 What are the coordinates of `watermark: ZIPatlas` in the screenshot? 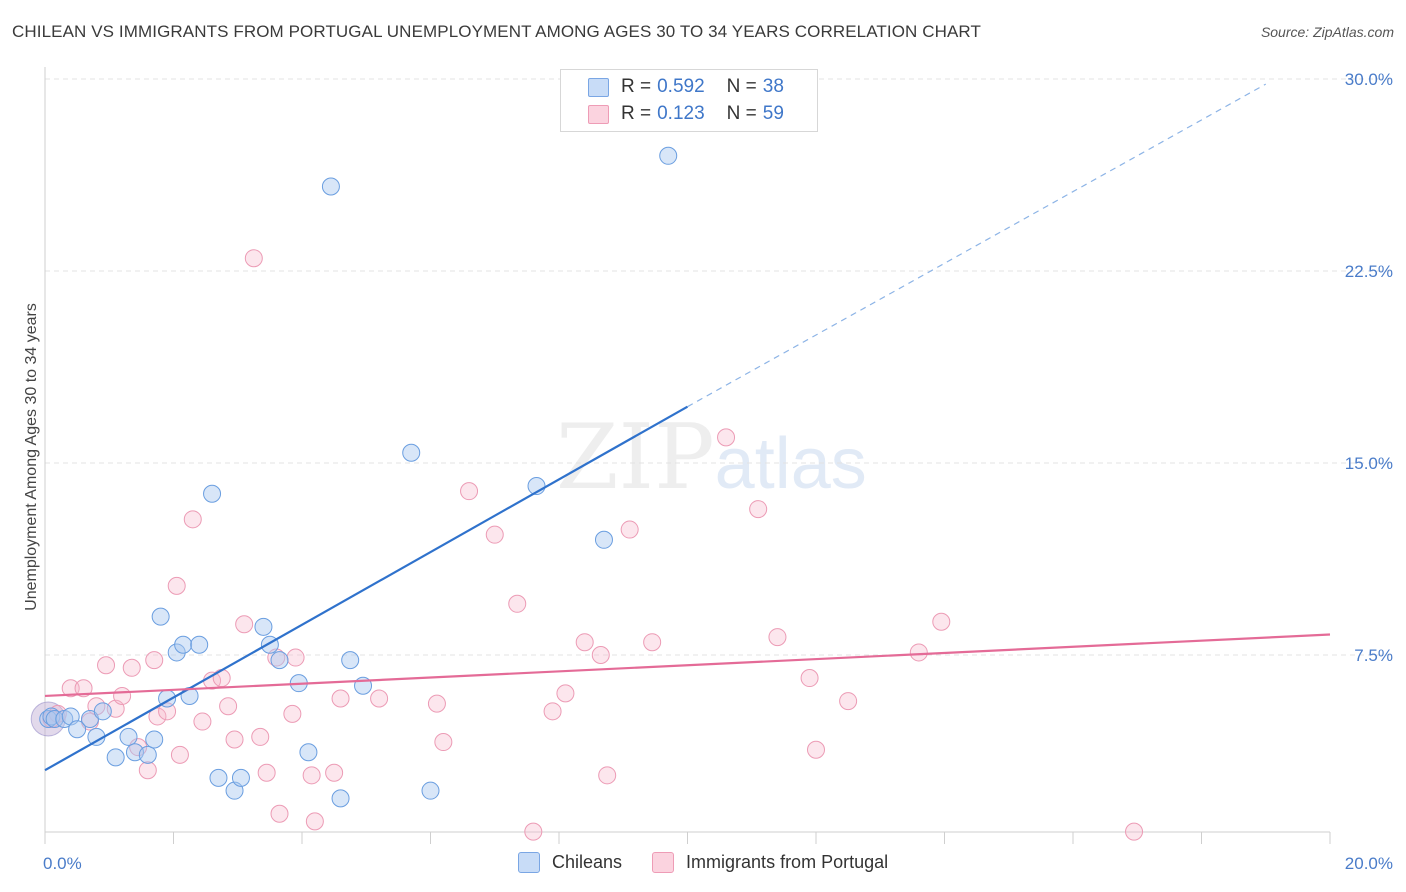 It's located at (711, 457).